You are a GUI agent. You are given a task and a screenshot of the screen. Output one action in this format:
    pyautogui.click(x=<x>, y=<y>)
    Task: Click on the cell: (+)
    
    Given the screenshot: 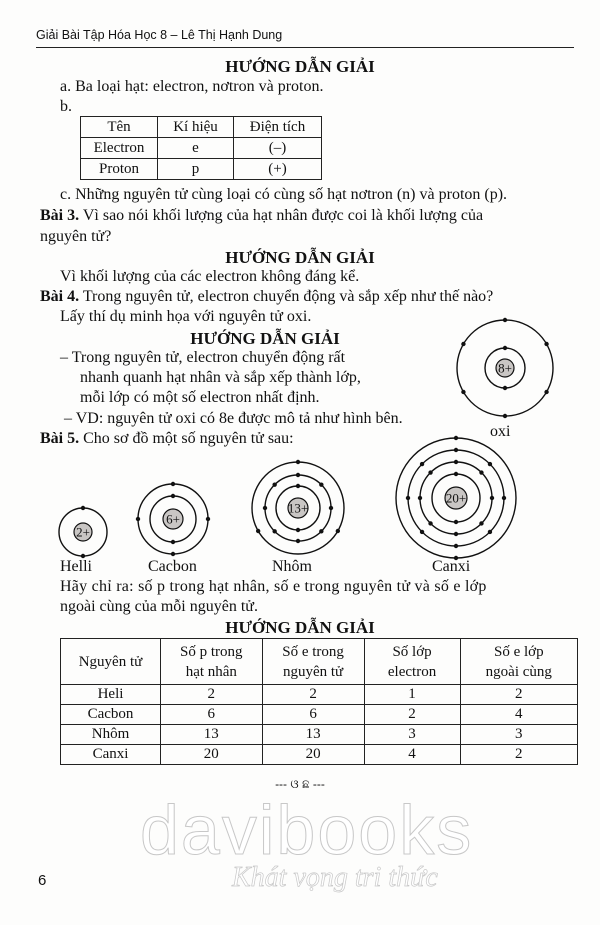 What is the action you would take?
    pyautogui.click(x=277, y=169)
    